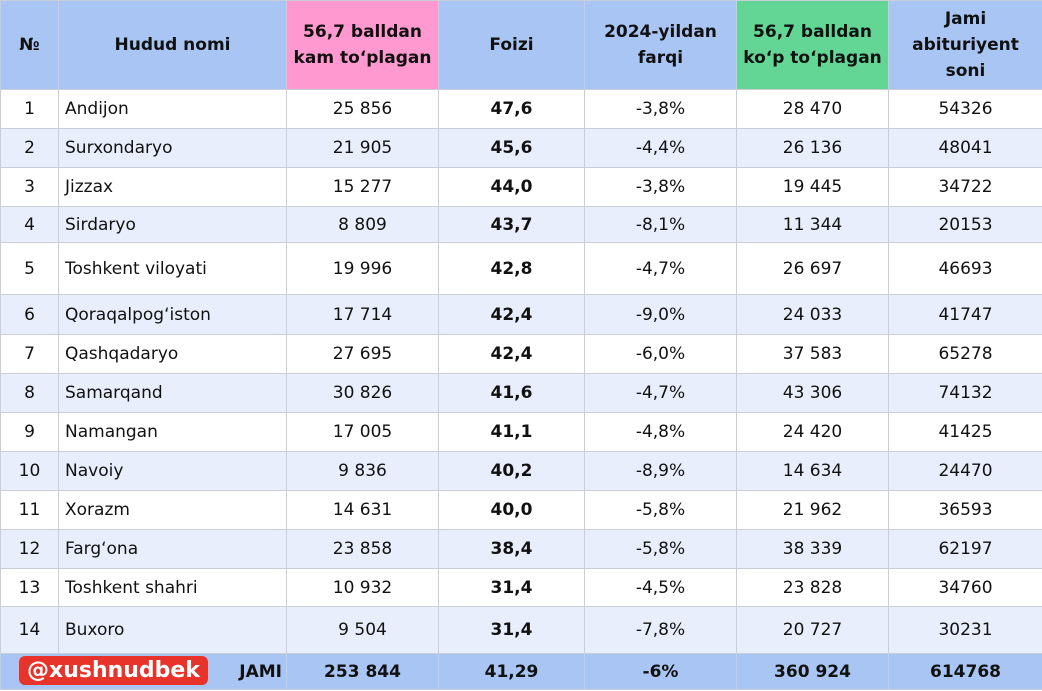 Image resolution: width=1042 pixels, height=691 pixels. What do you see at coordinates (965, 510) in the screenshot?
I see `table-cell: 36593` at bounding box center [965, 510].